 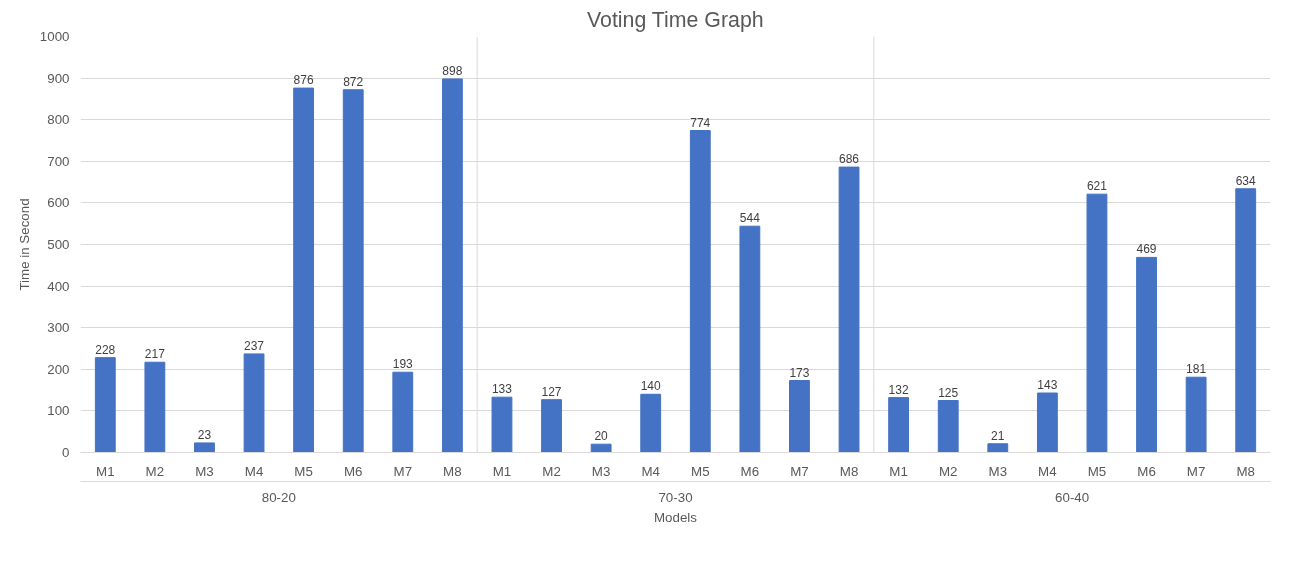 I want to click on data-label: 469, so click(x=1146, y=249).